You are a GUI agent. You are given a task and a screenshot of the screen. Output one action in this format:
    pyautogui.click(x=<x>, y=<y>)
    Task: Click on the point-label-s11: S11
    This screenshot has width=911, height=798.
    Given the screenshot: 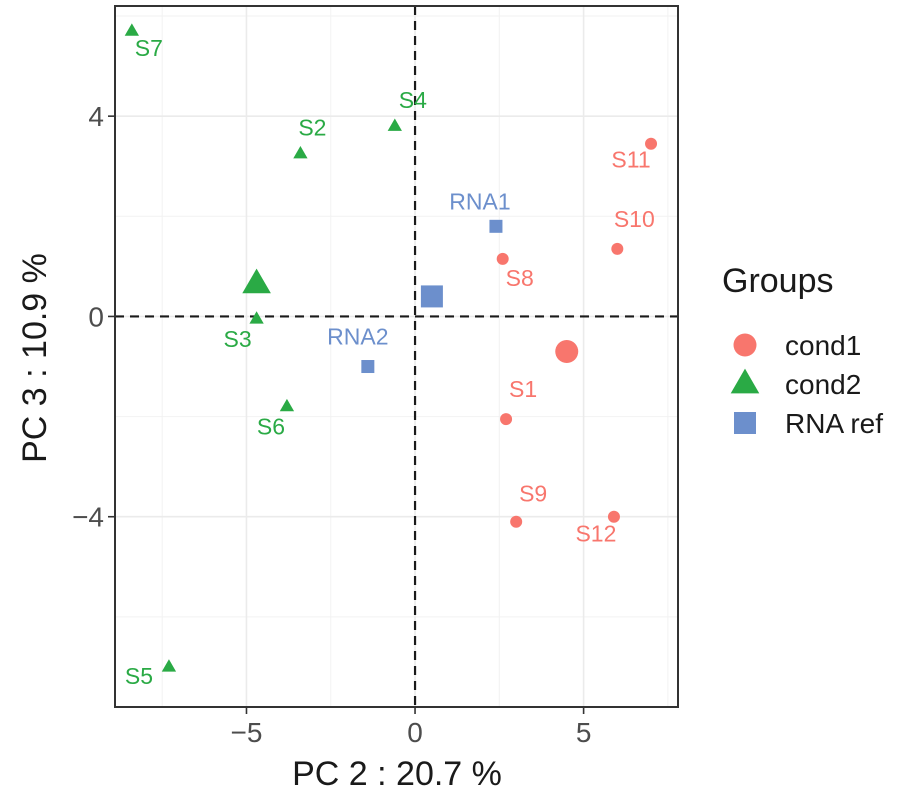 What is the action you would take?
    pyautogui.click(x=630, y=160)
    